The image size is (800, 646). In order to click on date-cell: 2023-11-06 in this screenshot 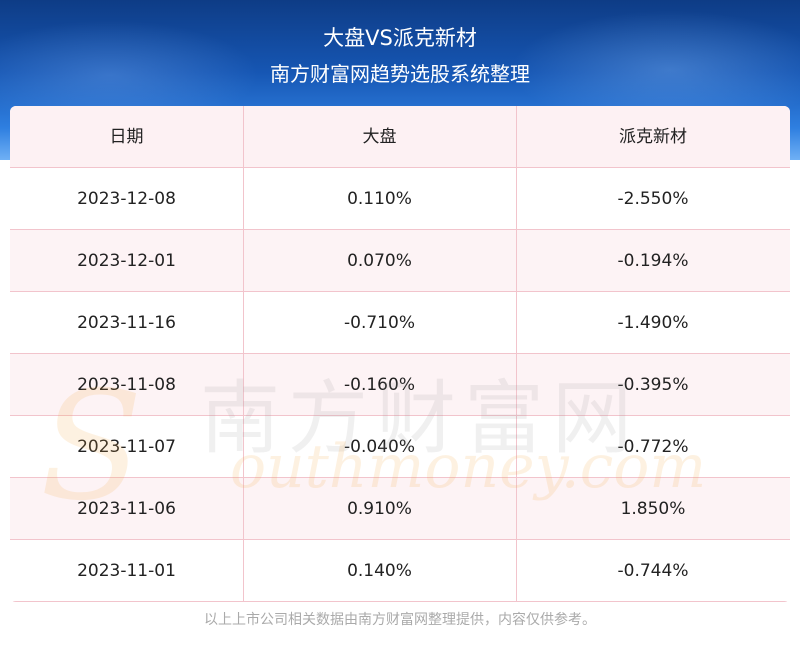, I will do `click(126, 509)`.